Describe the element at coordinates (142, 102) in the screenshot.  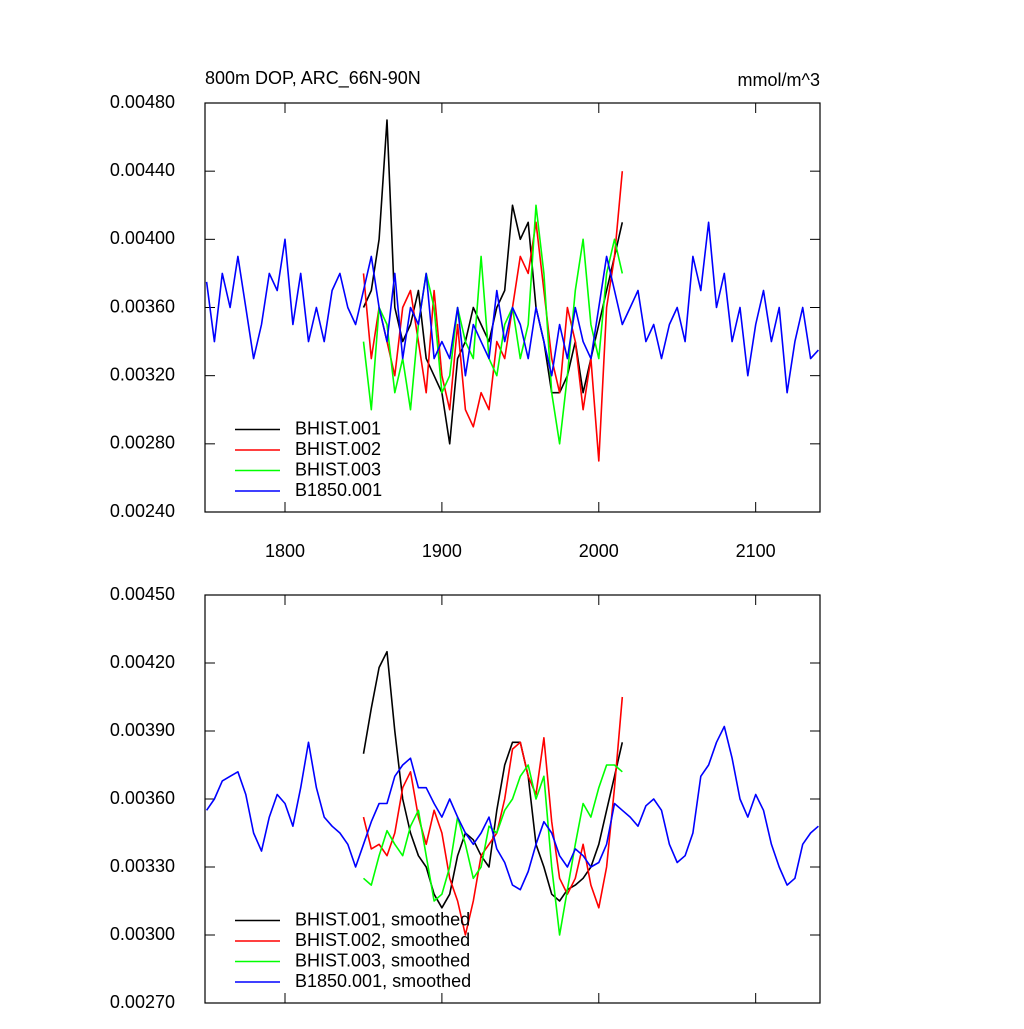
I see `y-tick-label: 0.00480` at that location.